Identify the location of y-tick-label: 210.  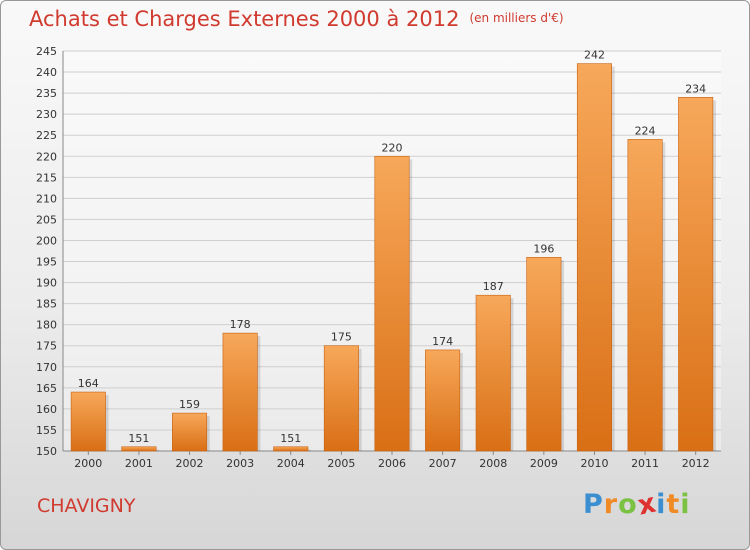
(46, 198).